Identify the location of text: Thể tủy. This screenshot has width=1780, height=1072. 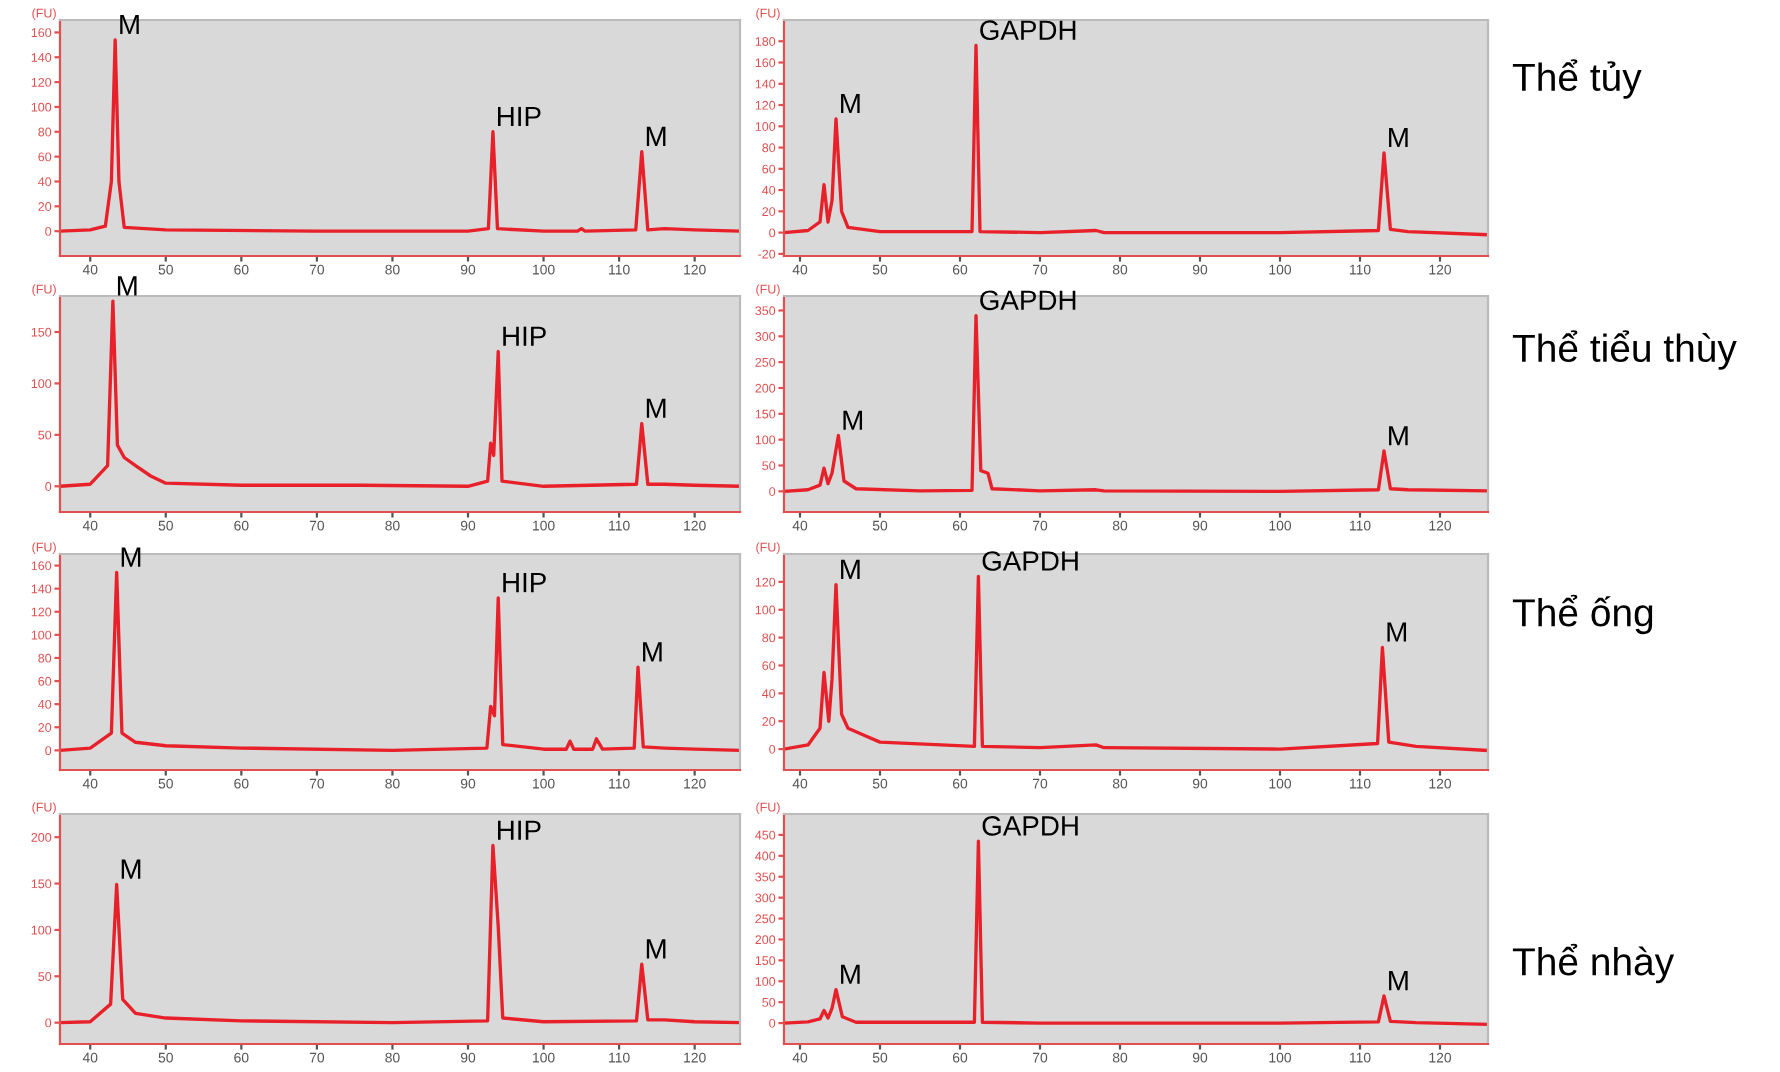
(1577, 79).